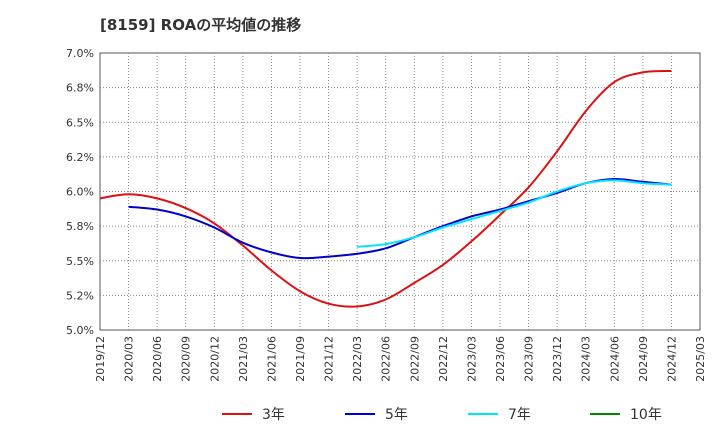  What do you see at coordinates (129, 359) in the screenshot?
I see `x-tick-label: 2020/03` at bounding box center [129, 359].